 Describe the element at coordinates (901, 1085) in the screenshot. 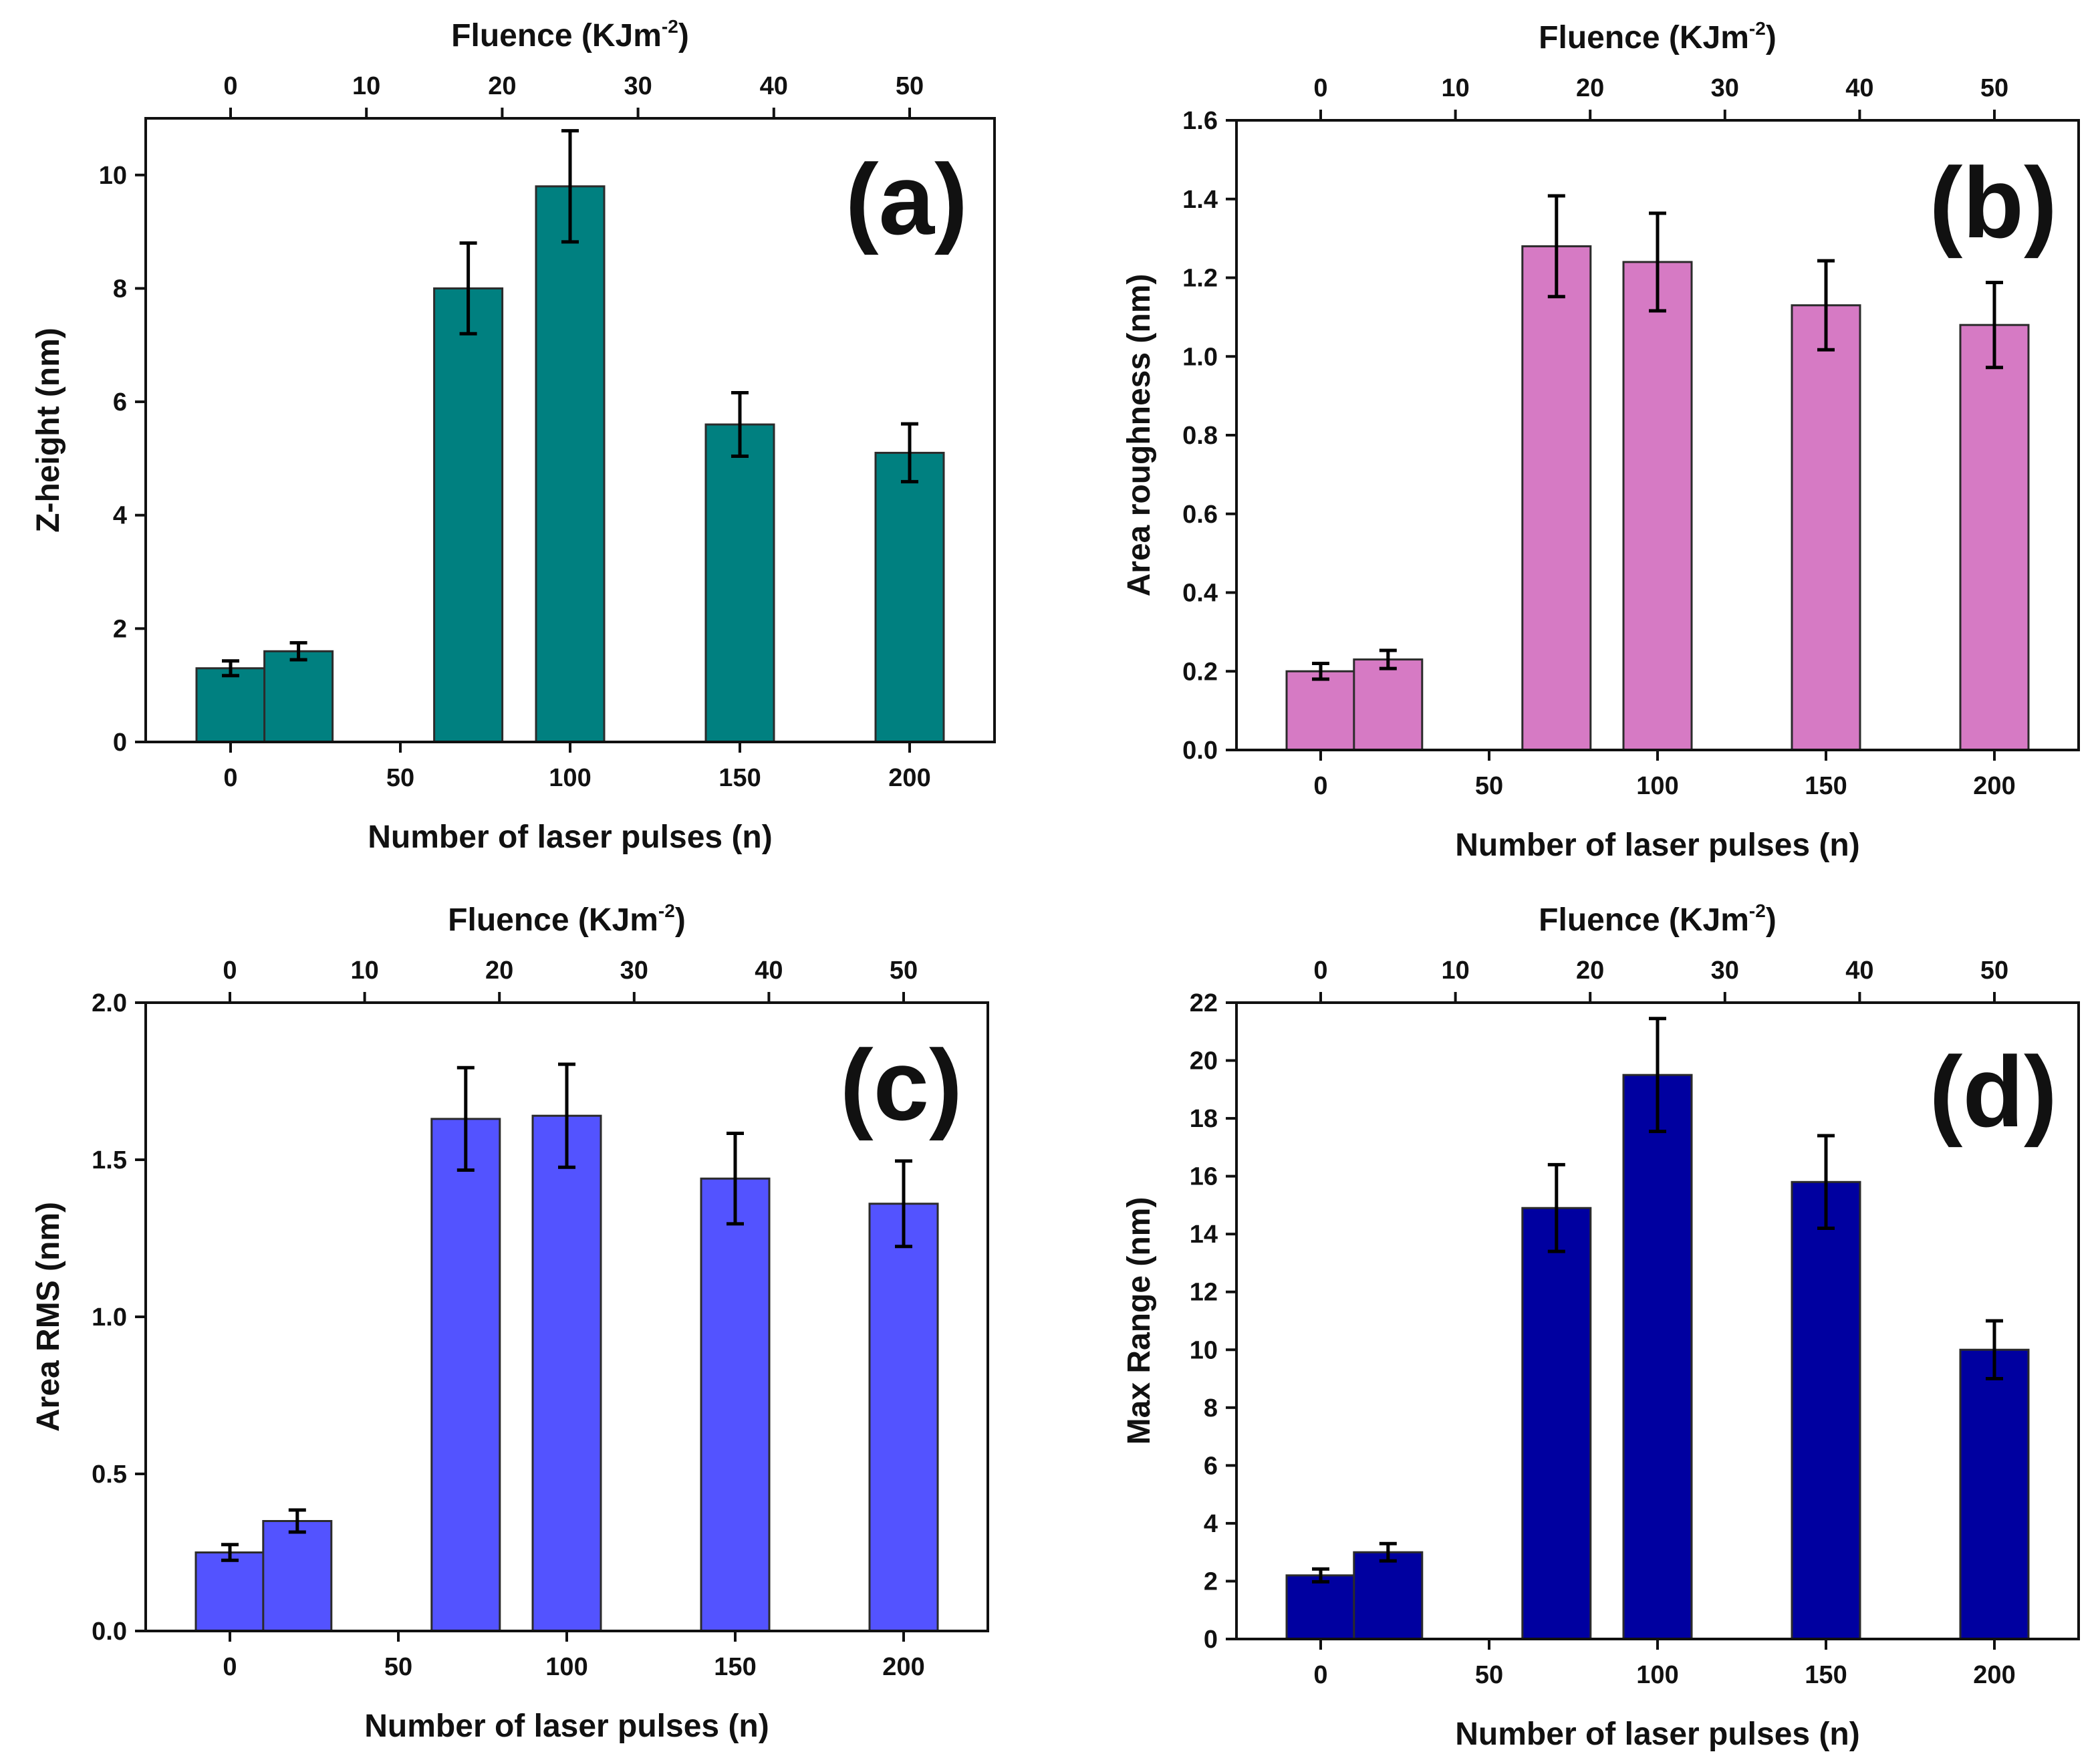

I see `panel-label: (c)` at that location.